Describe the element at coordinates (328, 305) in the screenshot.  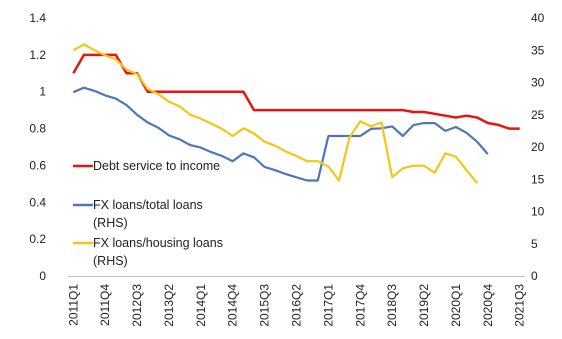
I see `x-tick-label: 2017Q1` at that location.